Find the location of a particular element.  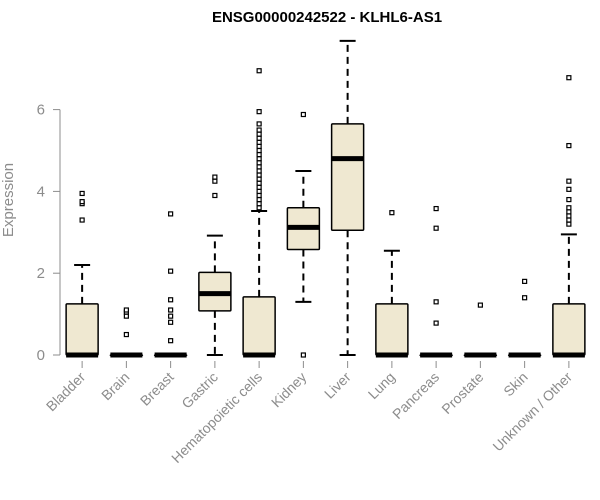

x-tick-label: Kidney is located at coordinates (289, 390).